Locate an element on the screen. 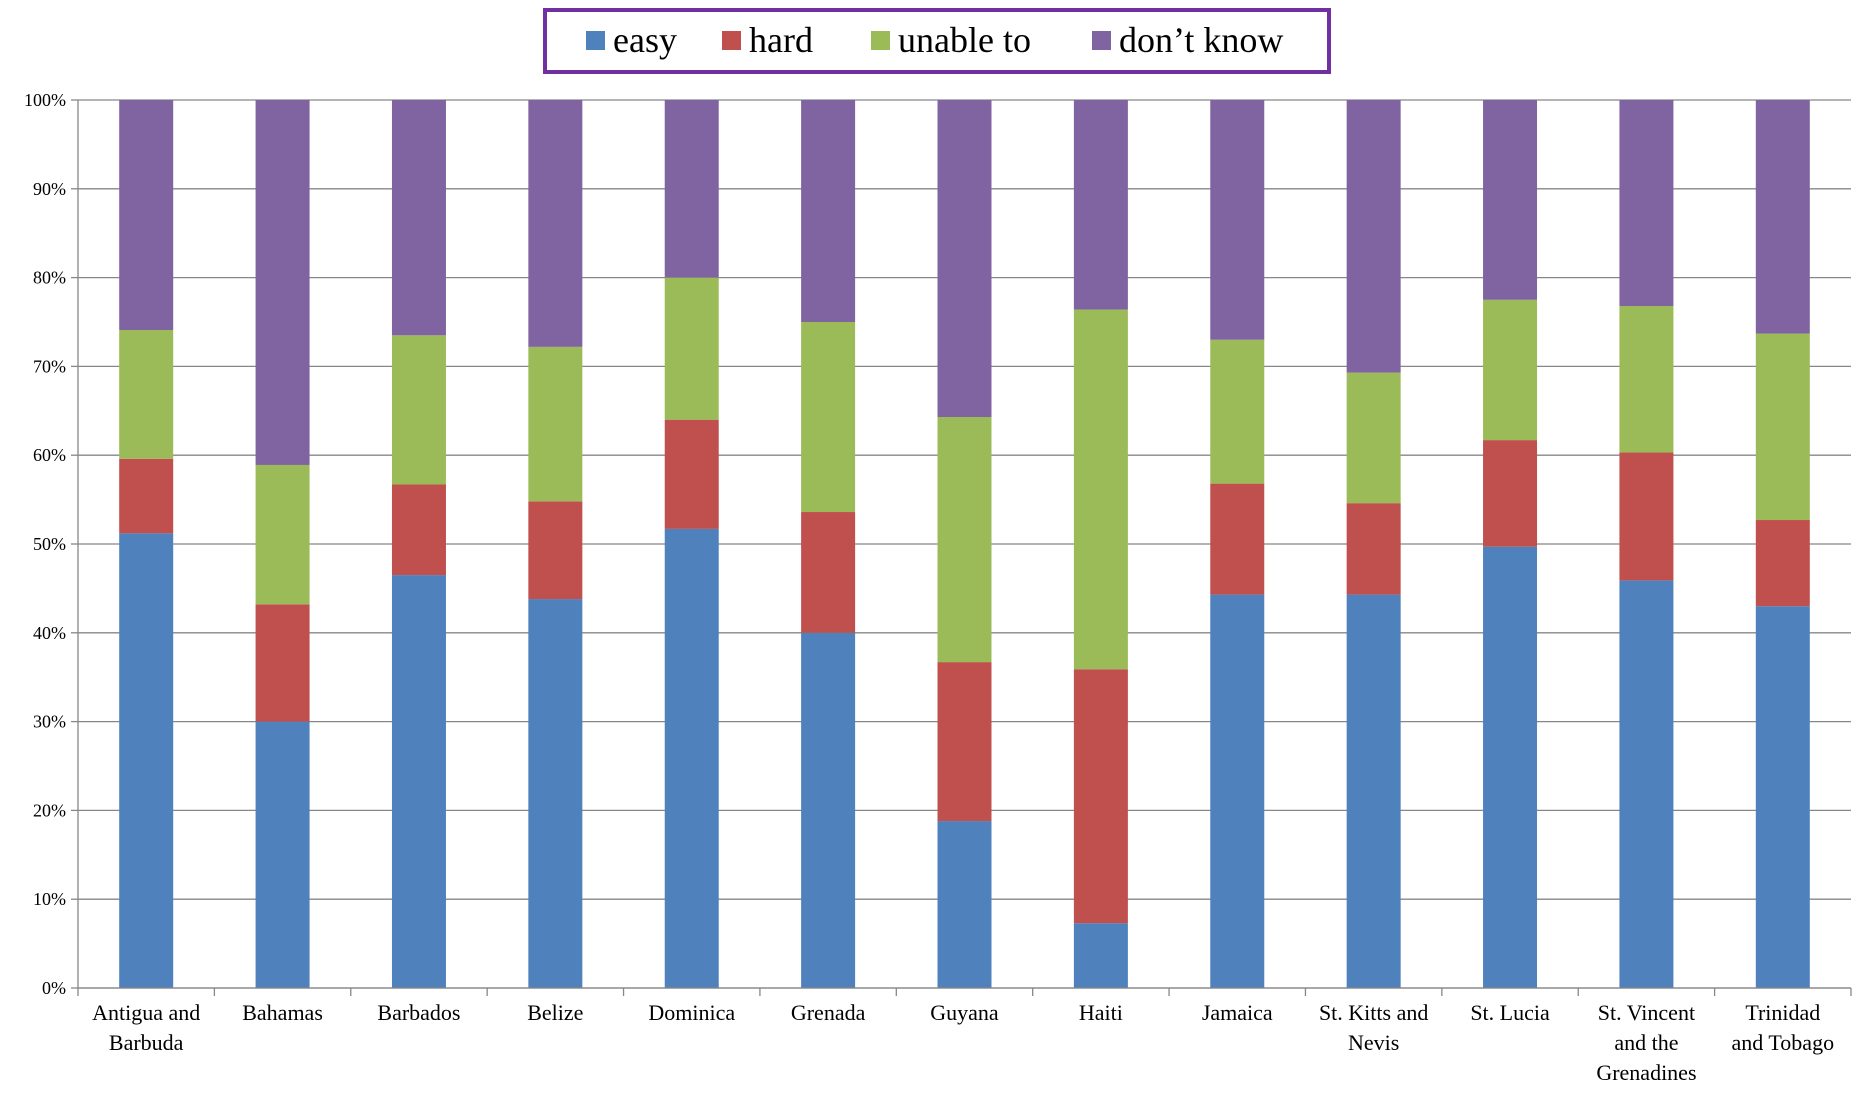 This screenshot has width=1854, height=1097. x-tick-label: Trinidad and Tobago is located at coordinates (1783, 1027).